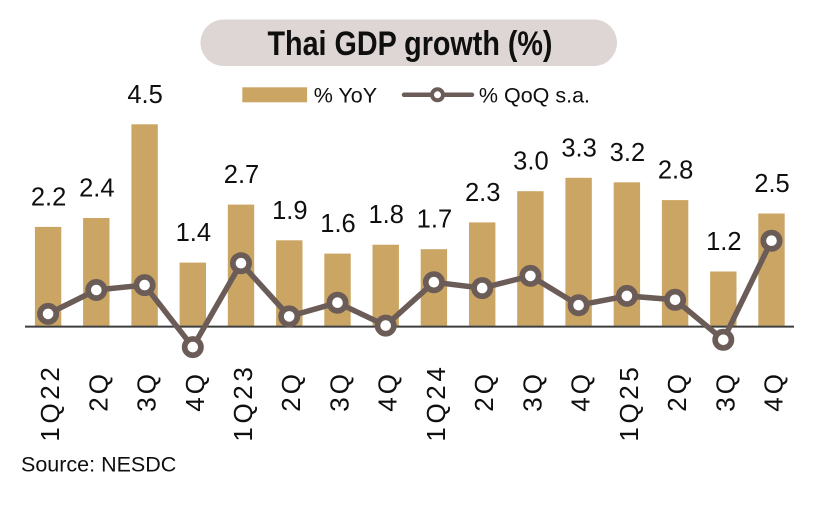 Image resolution: width=840 pixels, height=508 pixels. What do you see at coordinates (629, 403) in the screenshot?
I see `svg-text: 1Q25` at bounding box center [629, 403].